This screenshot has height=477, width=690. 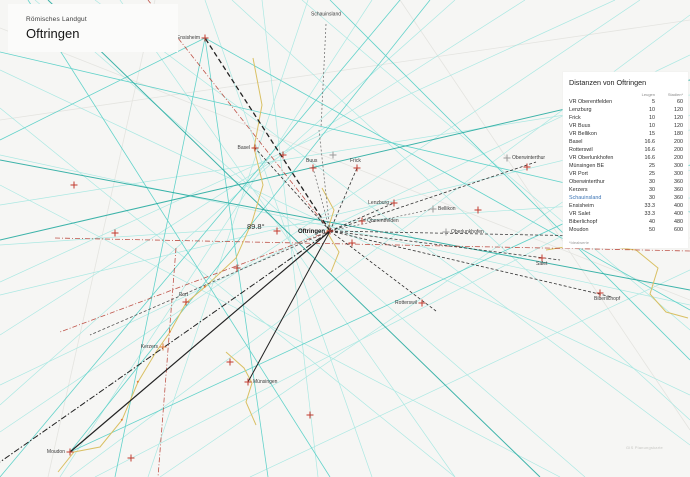 What do you see at coordinates (626, 207) in the screenshot?
I see `table-row-ensisheim: Ensisheim 33.3 400` at bounding box center [626, 207].